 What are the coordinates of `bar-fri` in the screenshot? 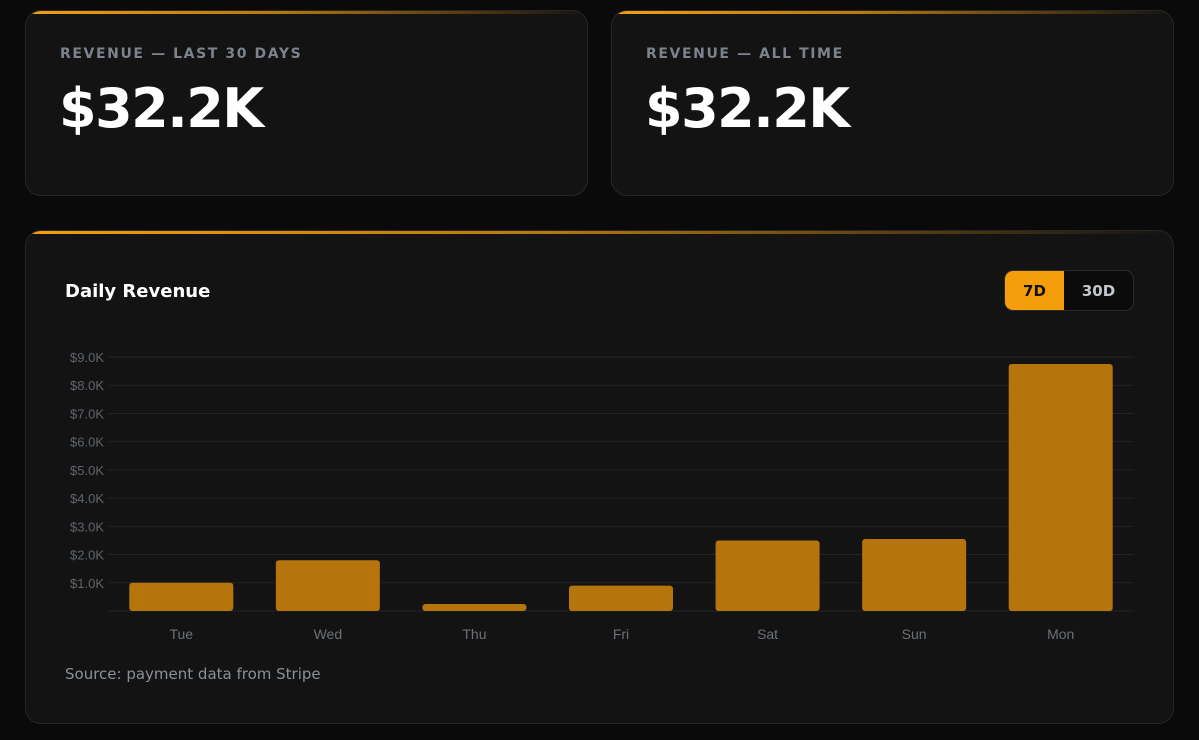 It's located at (621, 598).